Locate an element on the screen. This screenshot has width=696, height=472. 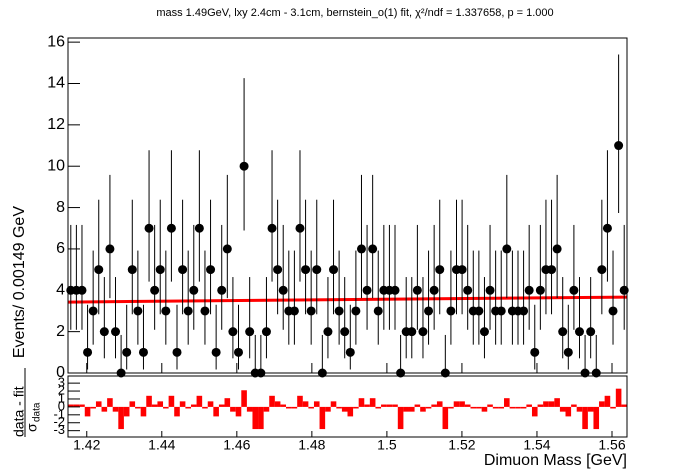
y-tick-label: 10 is located at coordinates (56, 165).